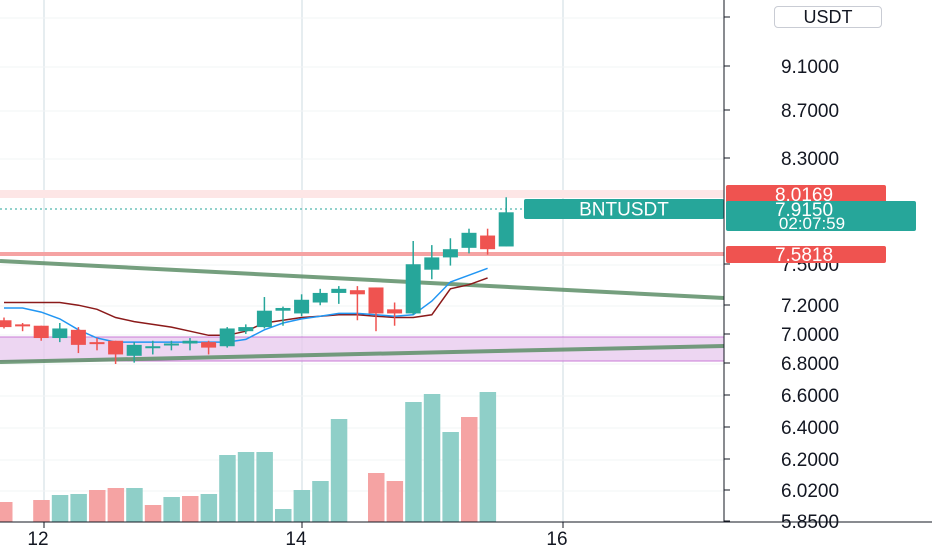 The width and height of the screenshot is (932, 550). I want to click on currency-button: USDT, so click(828, 17).